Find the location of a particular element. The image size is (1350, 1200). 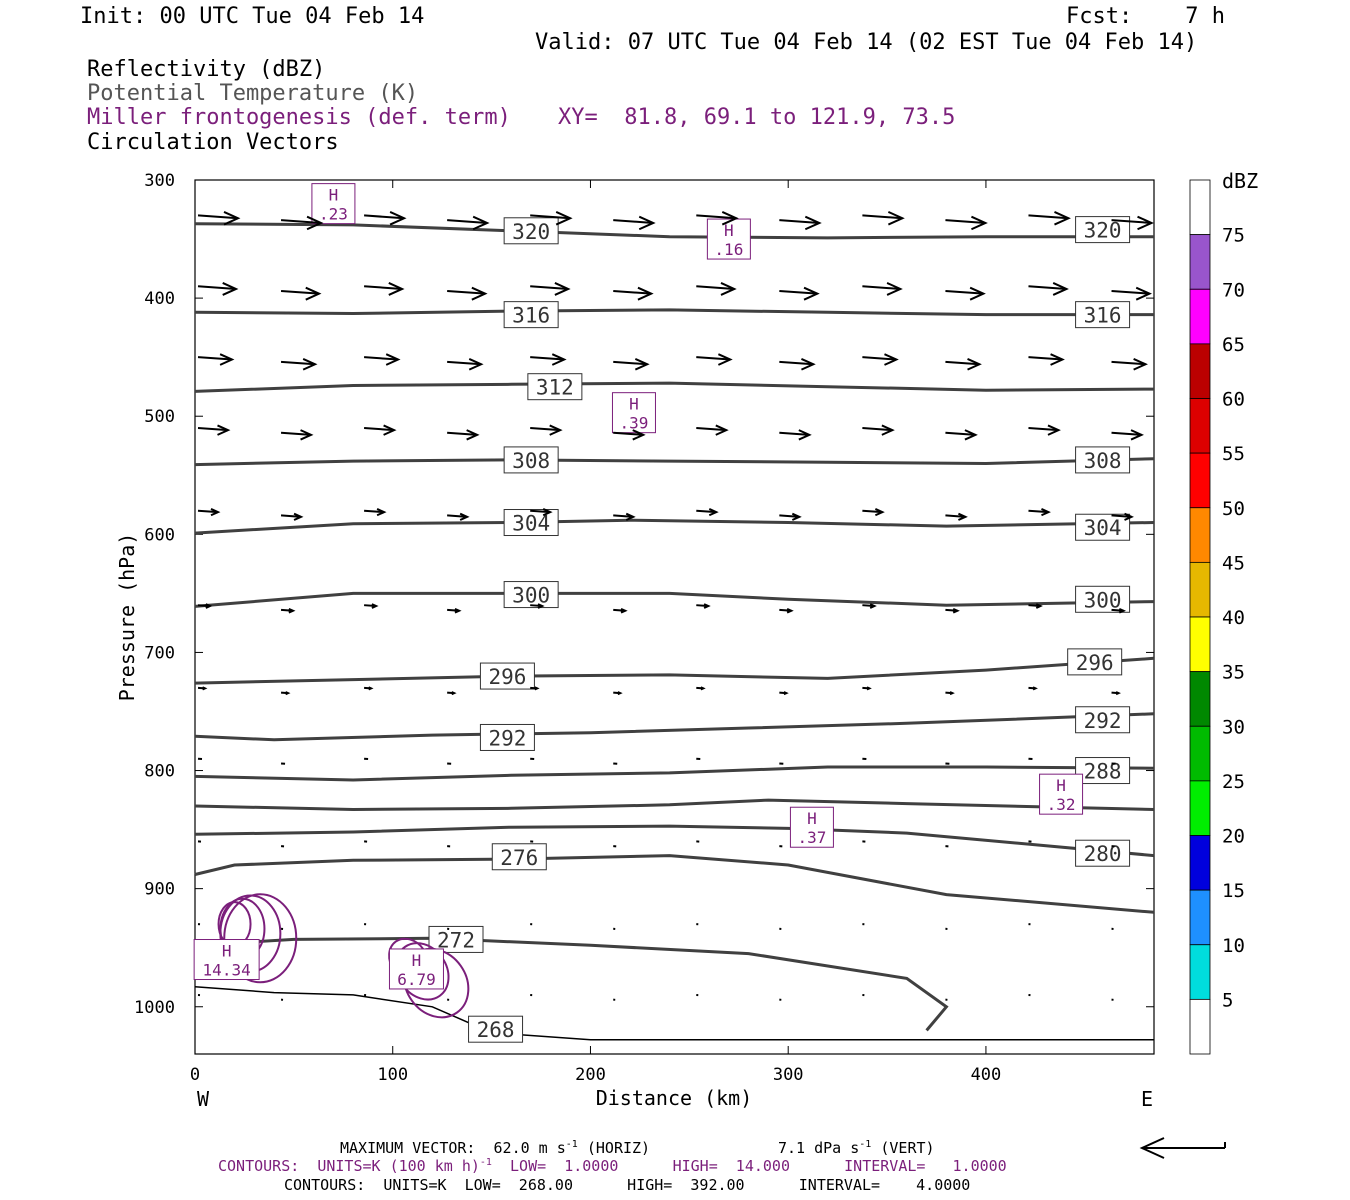

y-tick-label: 500 is located at coordinates (159, 417).